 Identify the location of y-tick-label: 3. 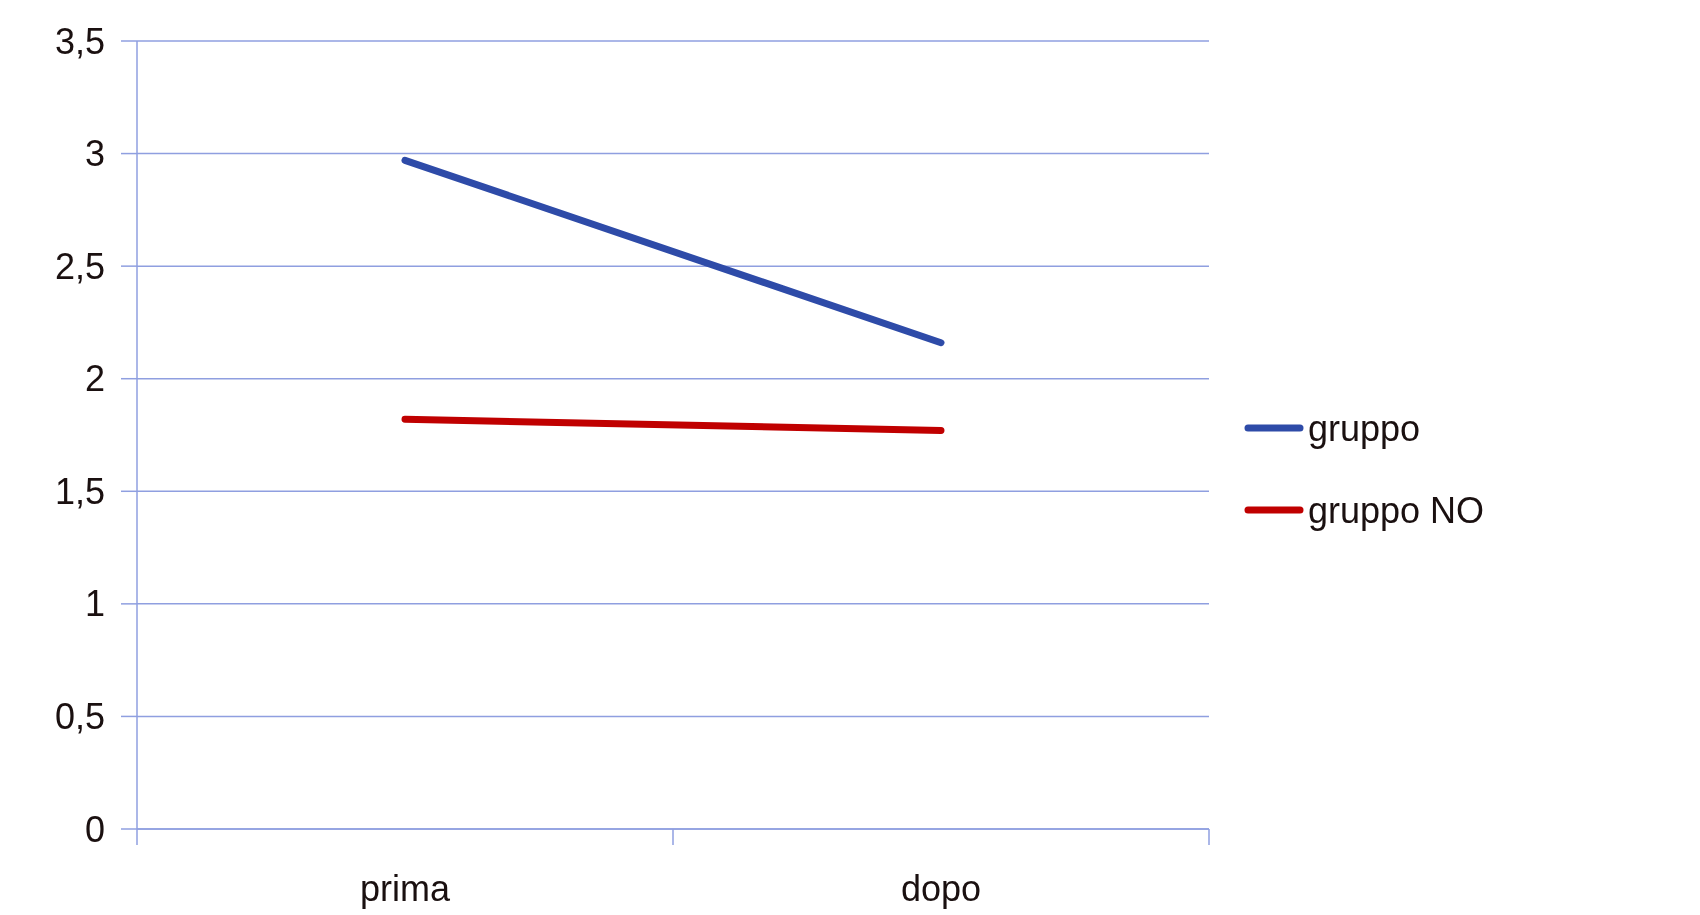
(94, 154).